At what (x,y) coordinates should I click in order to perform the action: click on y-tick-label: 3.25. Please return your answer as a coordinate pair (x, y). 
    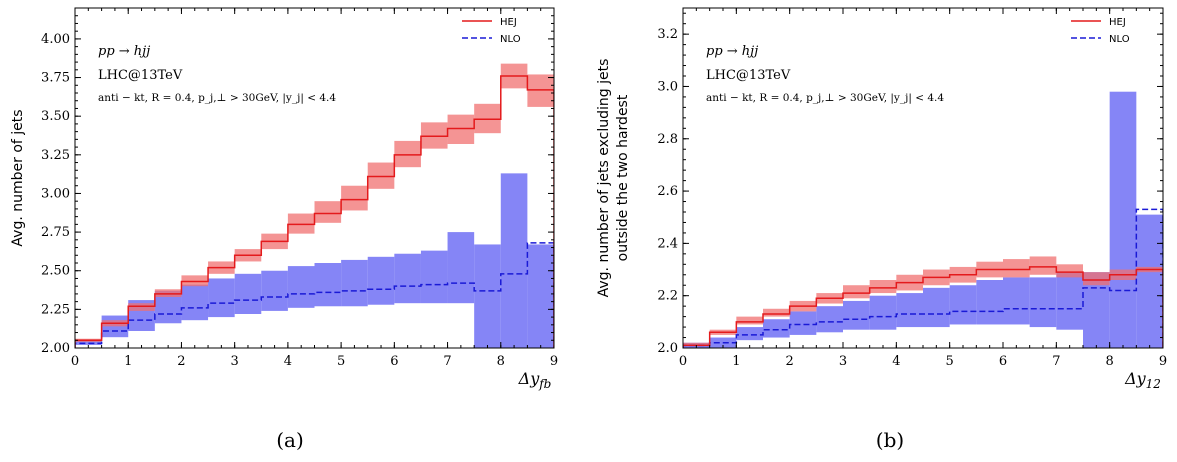
    Looking at the image, I should click on (55, 155).